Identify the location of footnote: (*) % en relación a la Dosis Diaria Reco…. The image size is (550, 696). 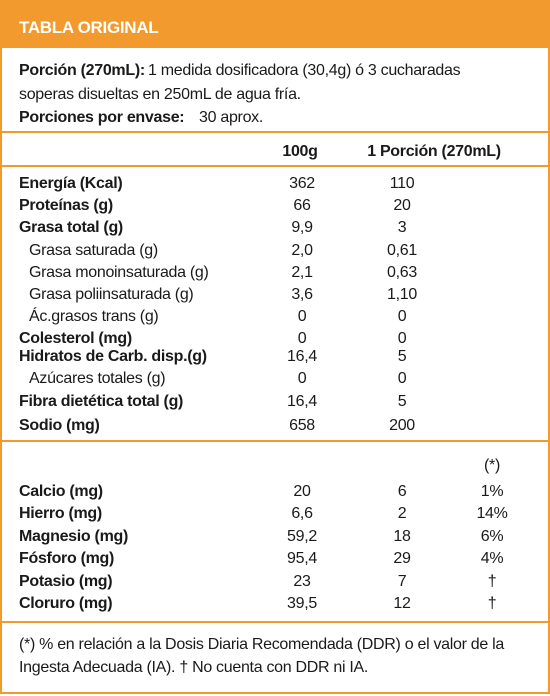
(261, 656).